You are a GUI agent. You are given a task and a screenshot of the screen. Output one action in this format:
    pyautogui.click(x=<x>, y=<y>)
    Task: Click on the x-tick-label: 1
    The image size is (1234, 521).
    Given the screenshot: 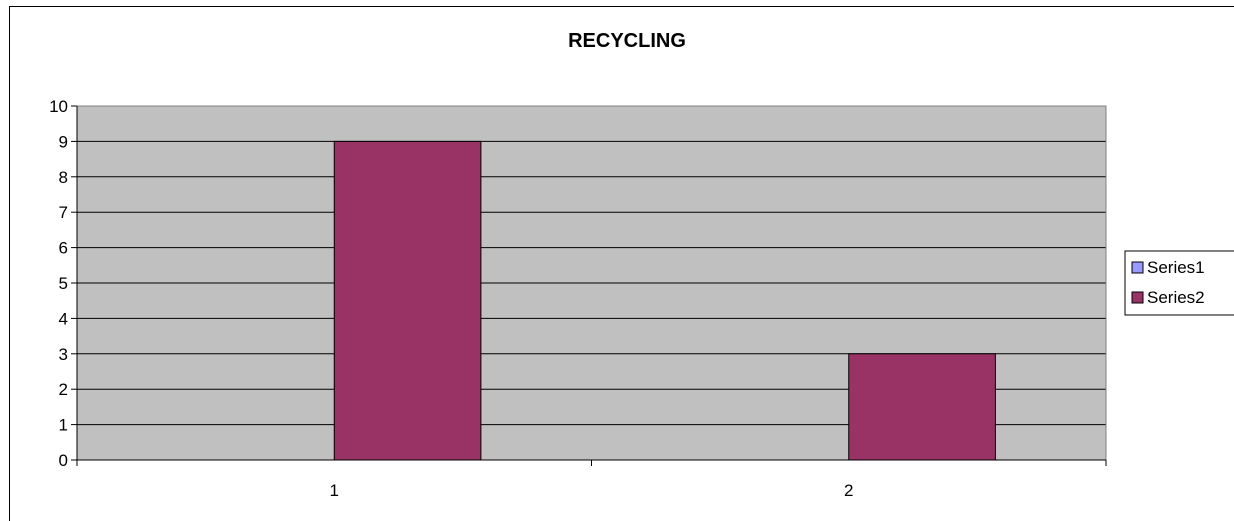 What is the action you would take?
    pyautogui.click(x=334, y=490)
    